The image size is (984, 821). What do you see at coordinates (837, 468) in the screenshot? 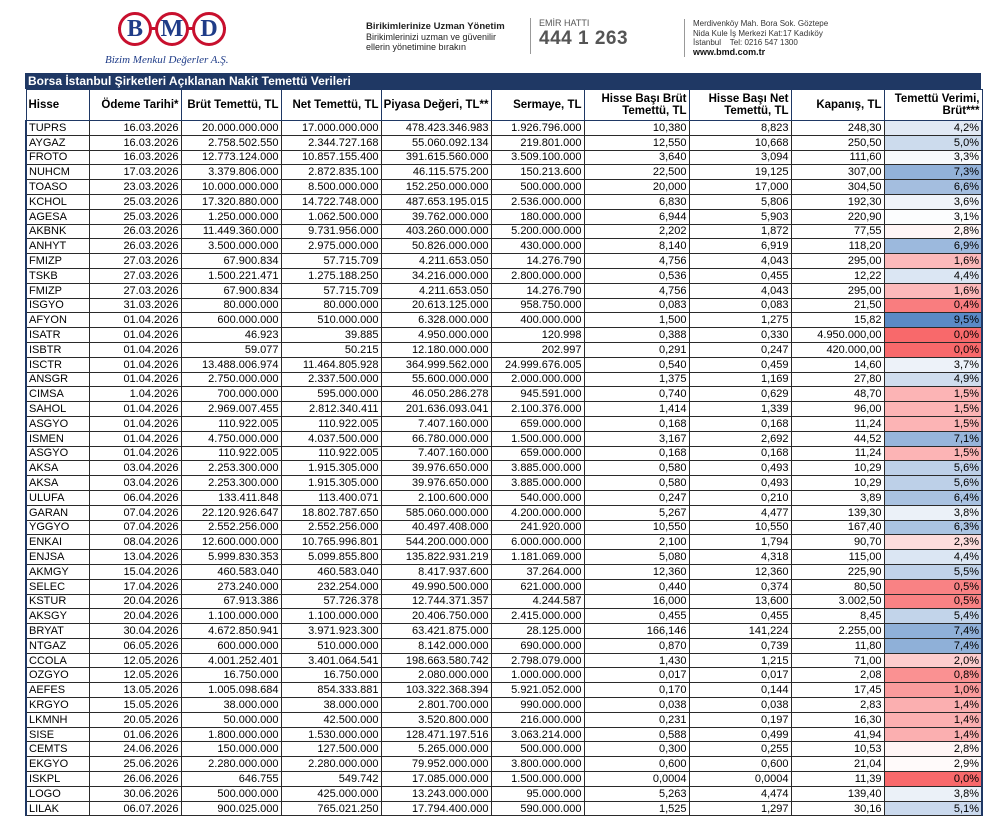
I see `data-cell: 10,29` at bounding box center [837, 468].